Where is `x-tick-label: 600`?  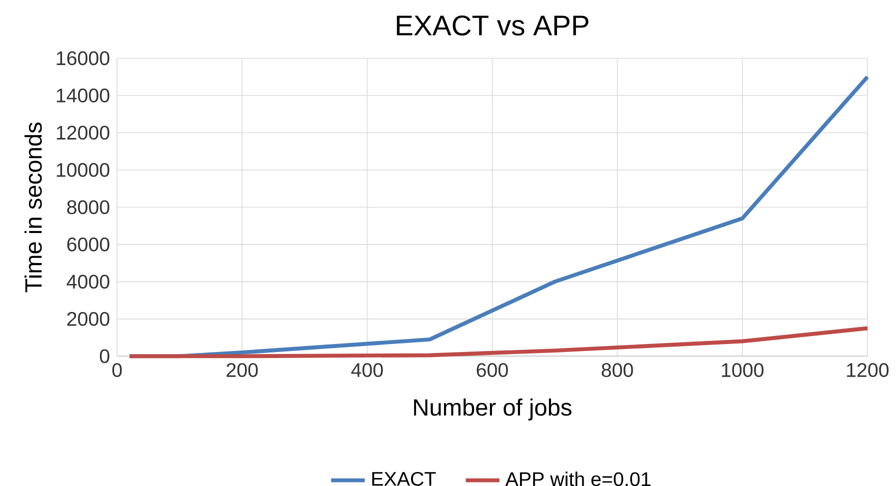 x-tick-label: 600 is located at coordinates (492, 370).